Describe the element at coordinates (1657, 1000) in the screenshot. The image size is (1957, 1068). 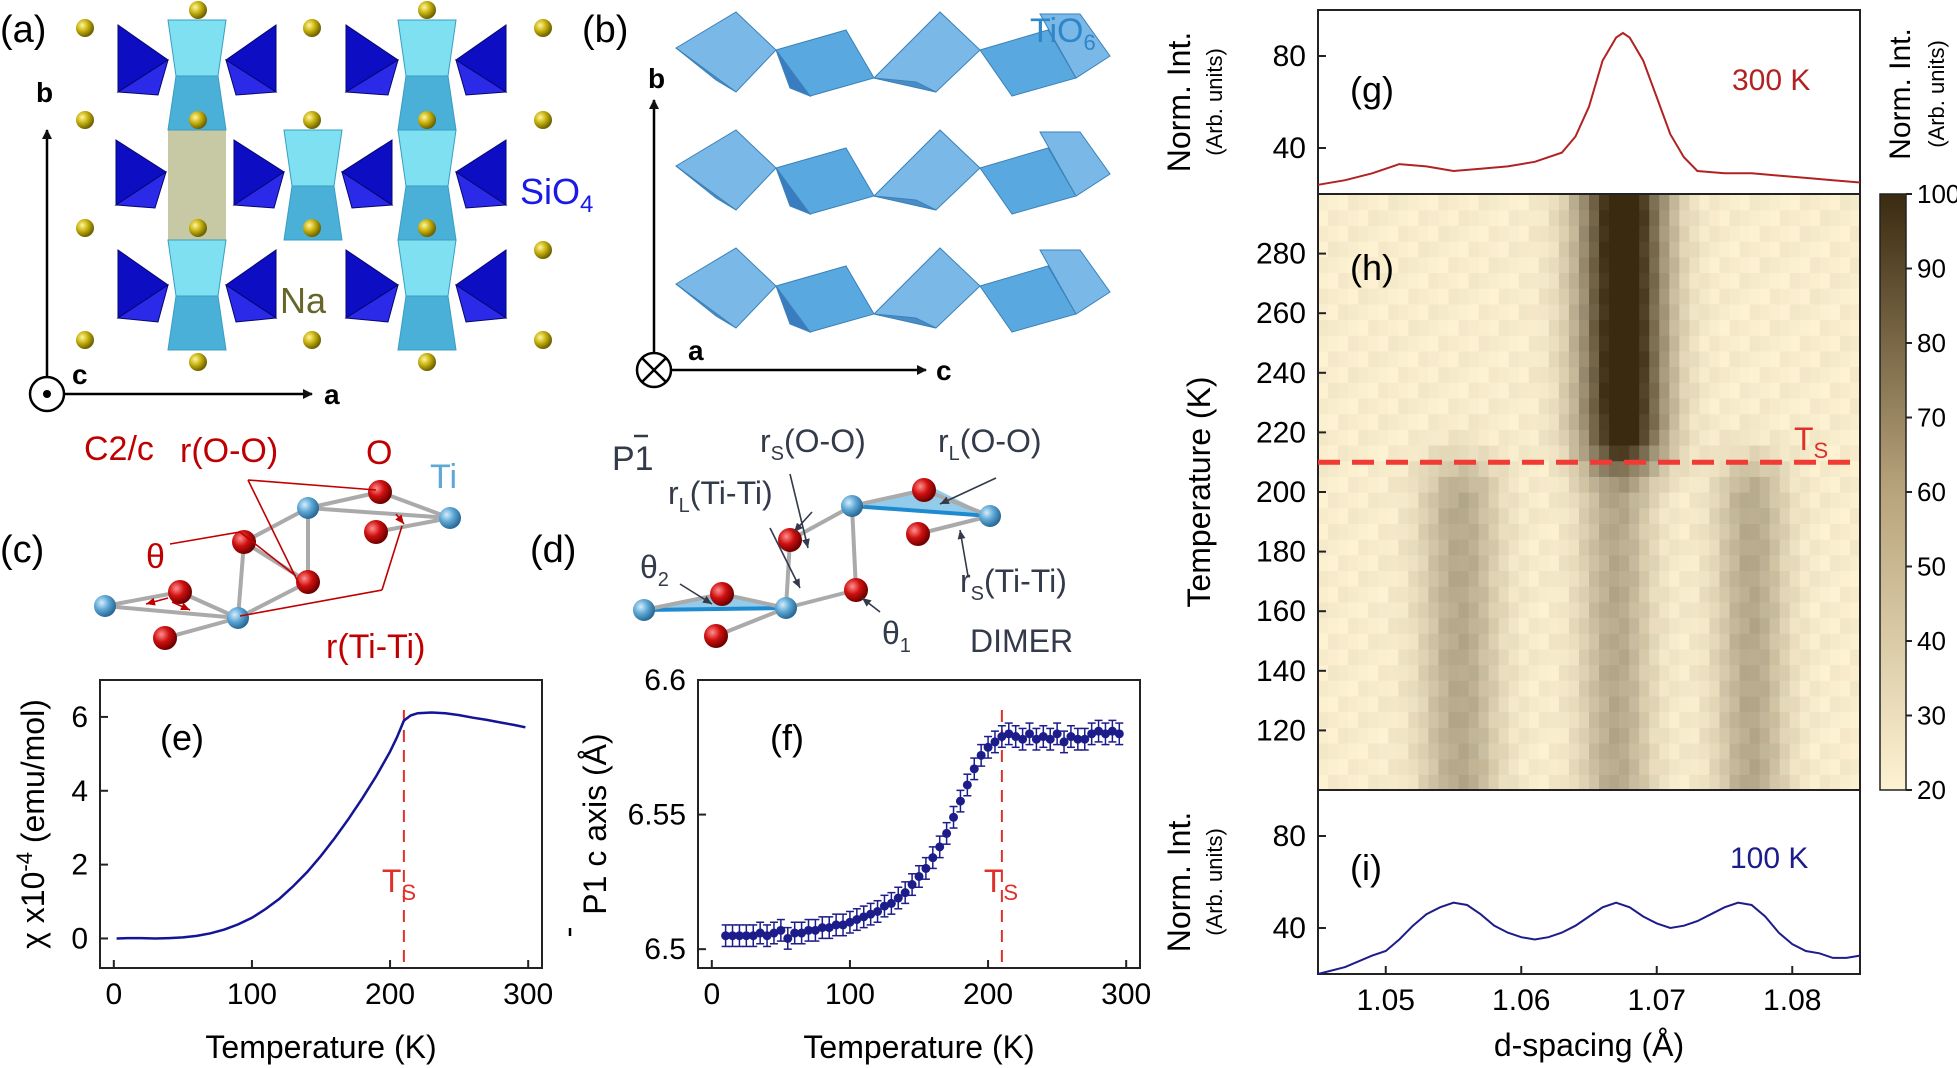
I see `x-tick-label: 1.07` at that location.